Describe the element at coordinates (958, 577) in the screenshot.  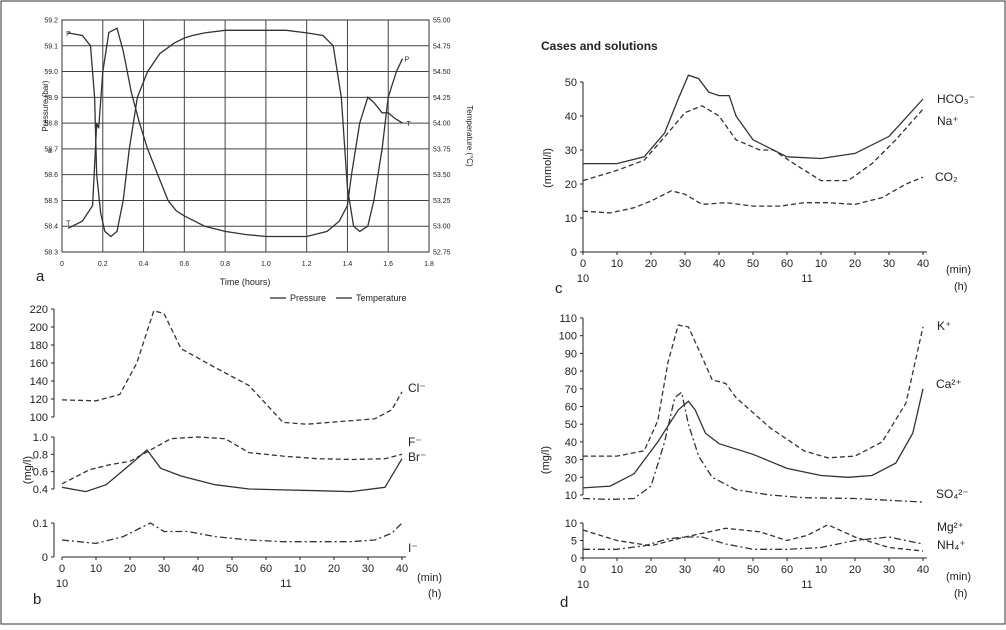
I see `panel-d-xlabel-min: (min)` at that location.